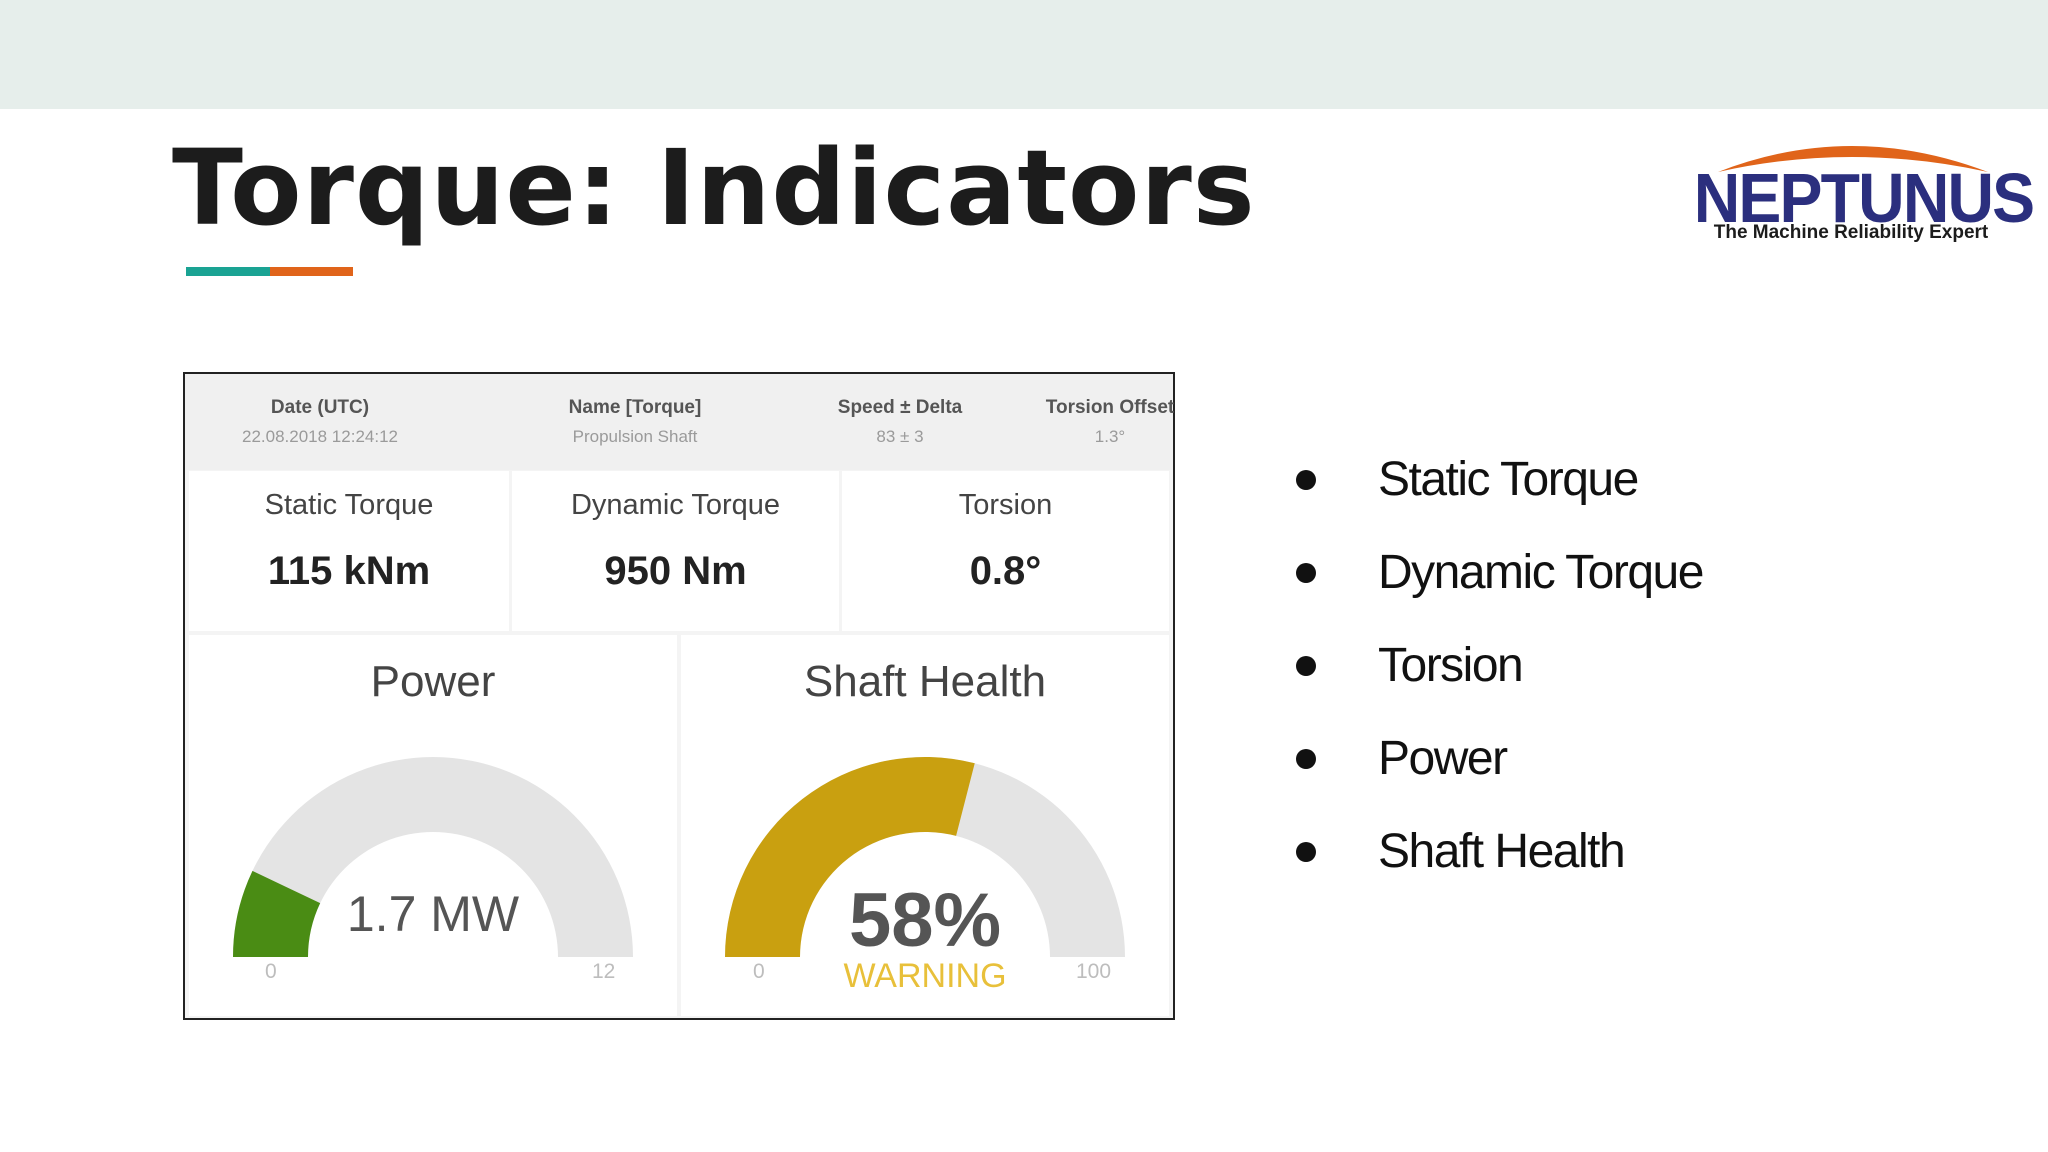 This screenshot has width=2048, height=1152. Describe the element at coordinates (714, 188) in the screenshot. I see `slide-title: Torque: Indicators` at that location.